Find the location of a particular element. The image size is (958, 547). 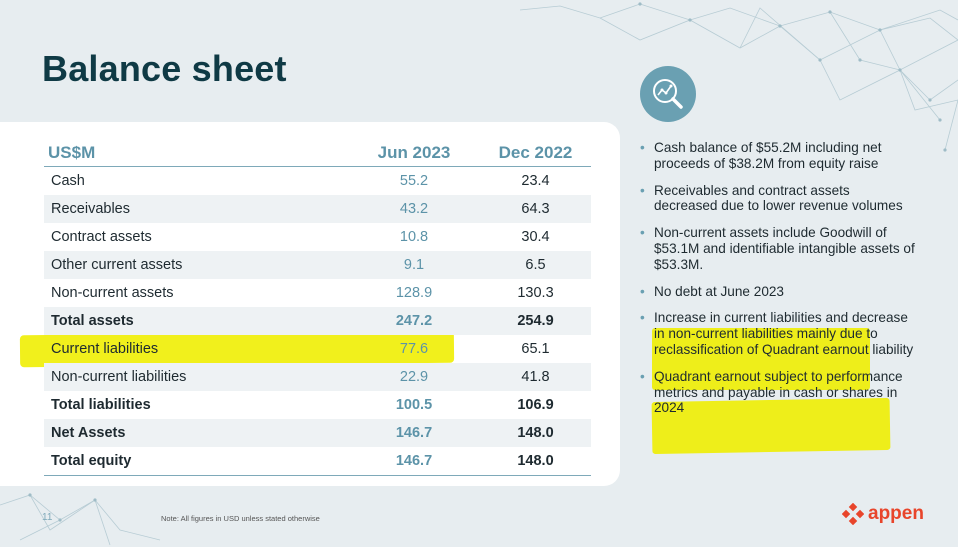

row-label: Cash is located at coordinates (68, 181).